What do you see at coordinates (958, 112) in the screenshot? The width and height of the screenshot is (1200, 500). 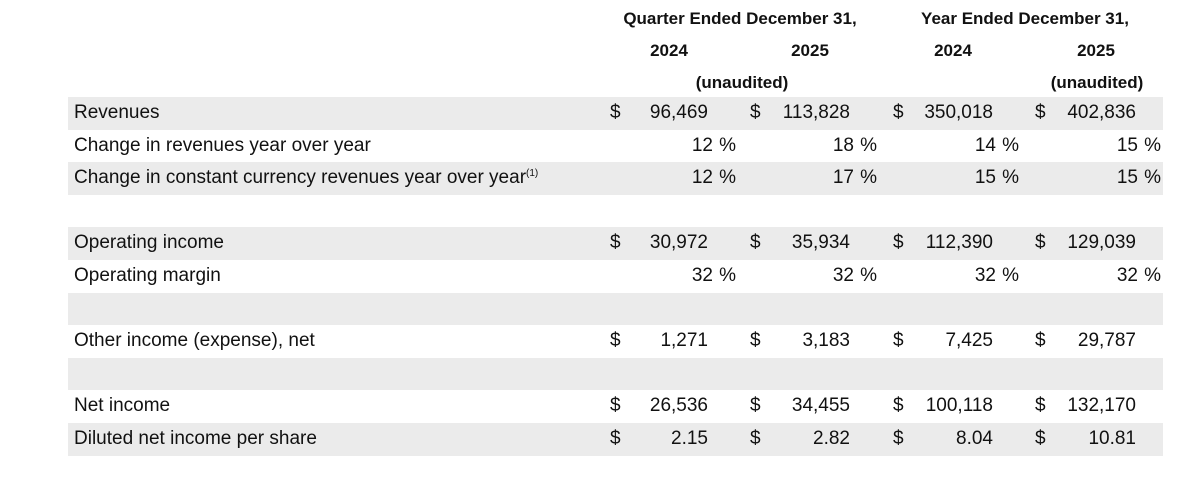 I see `cell-value: 350,018` at bounding box center [958, 112].